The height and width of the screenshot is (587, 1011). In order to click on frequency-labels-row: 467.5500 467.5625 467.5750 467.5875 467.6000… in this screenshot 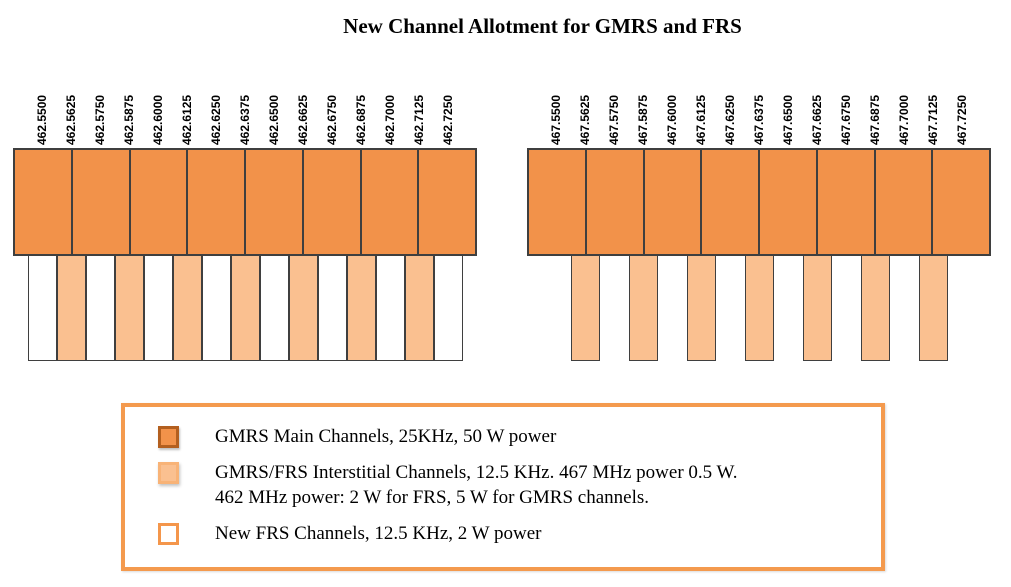, I will do `click(759, 114)`.